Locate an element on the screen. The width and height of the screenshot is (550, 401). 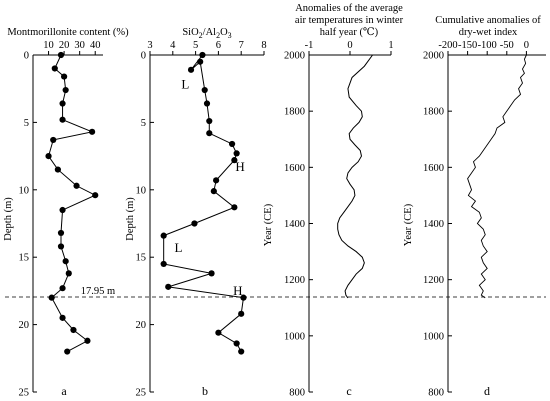
panel-c-y-tick-label: 1400 is located at coordinates (294, 224).